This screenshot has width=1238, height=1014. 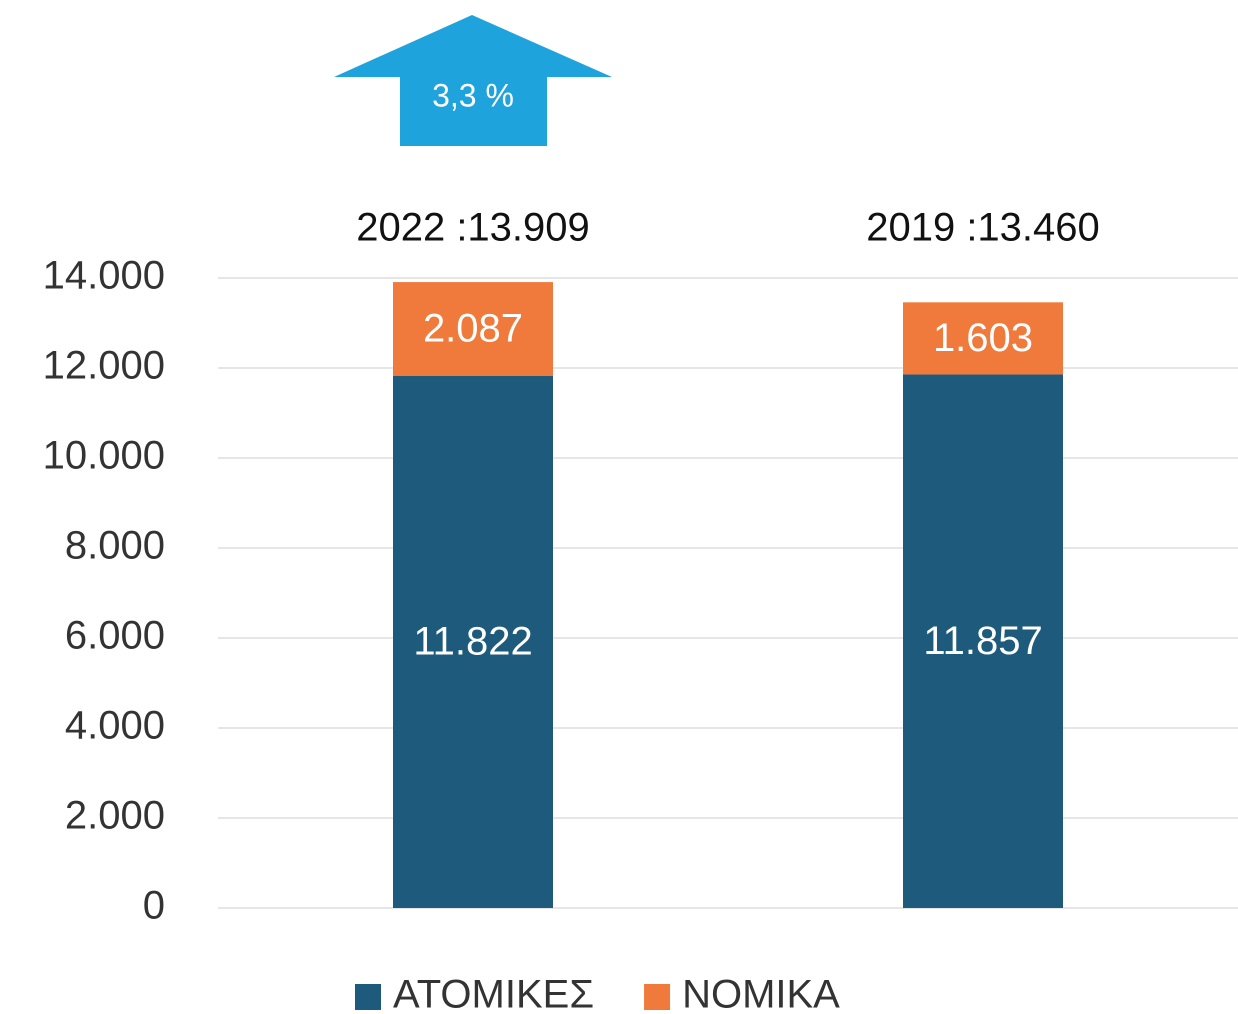 I want to click on value-label: 11.857, so click(x=982, y=641).